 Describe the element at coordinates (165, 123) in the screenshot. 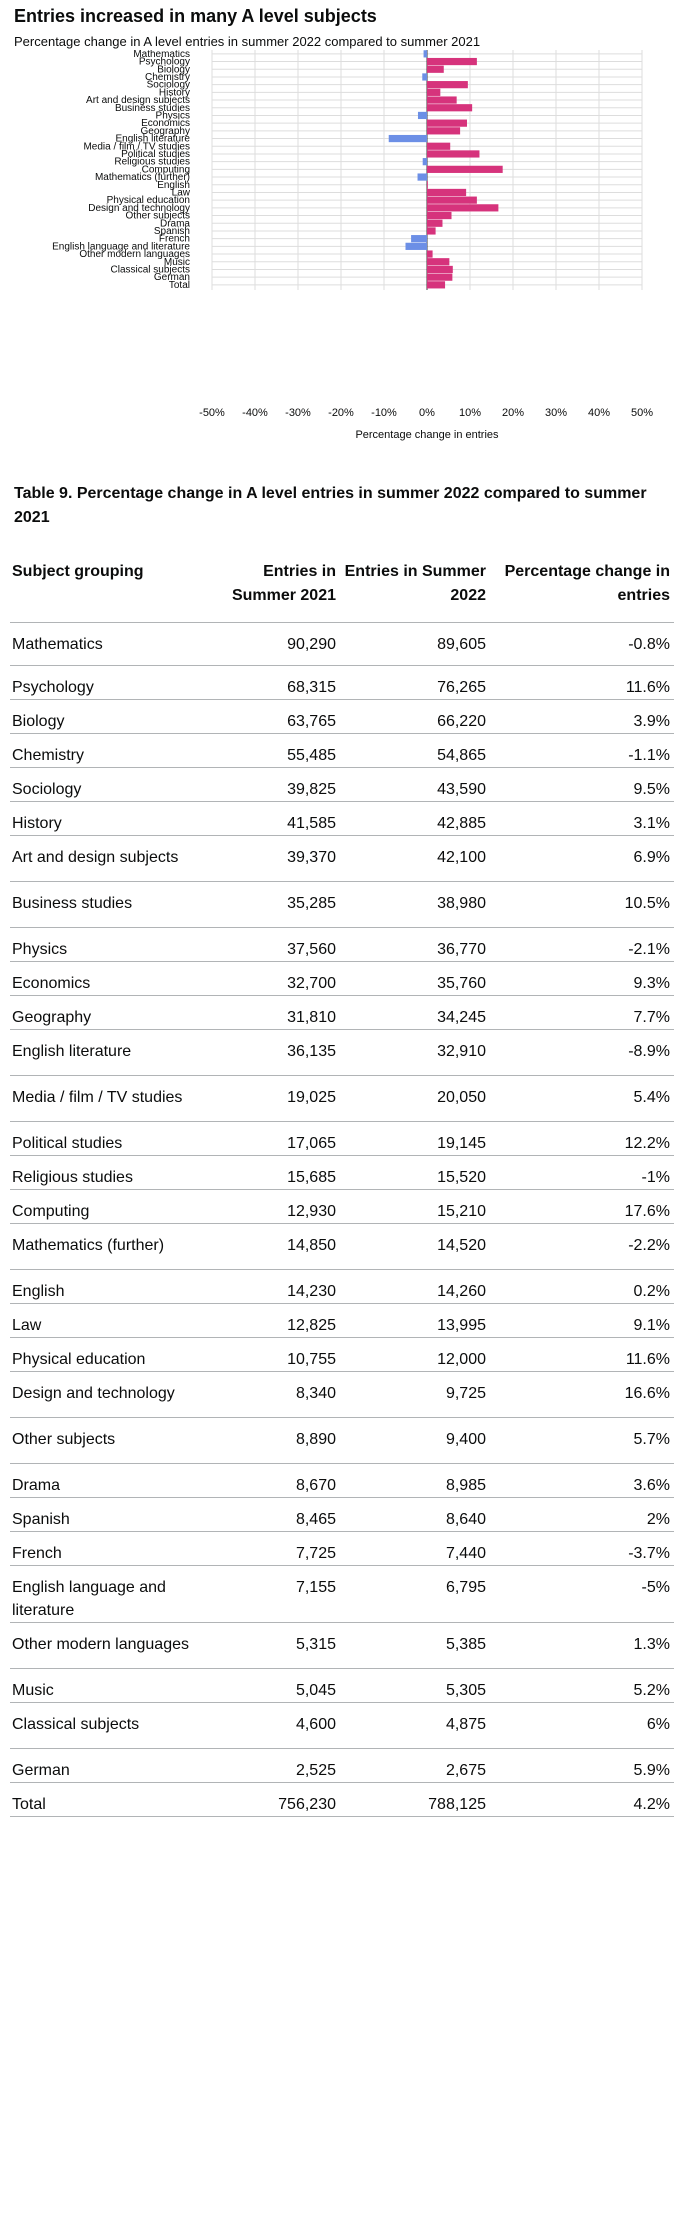

I see `category-label: Economics` at that location.